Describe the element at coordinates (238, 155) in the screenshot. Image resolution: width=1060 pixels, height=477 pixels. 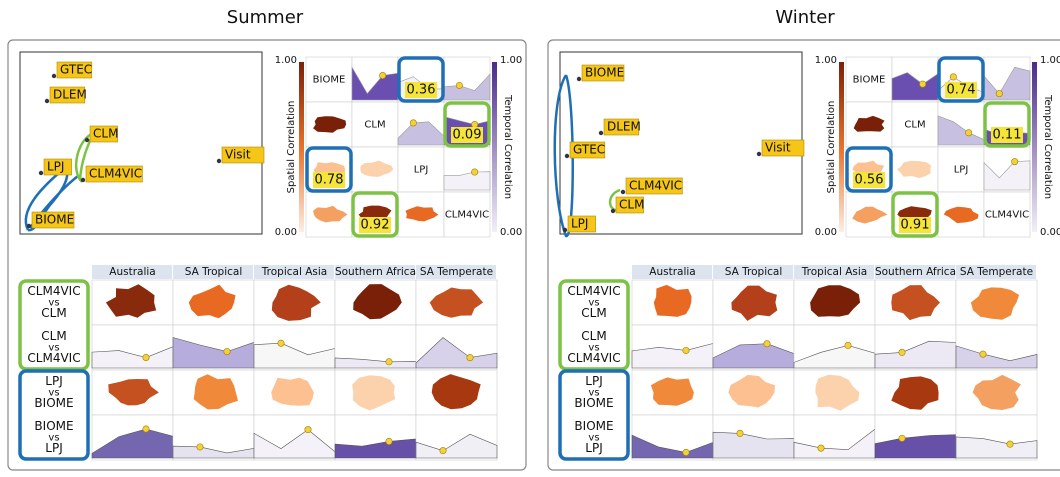
I see `model-label: Visit` at that location.